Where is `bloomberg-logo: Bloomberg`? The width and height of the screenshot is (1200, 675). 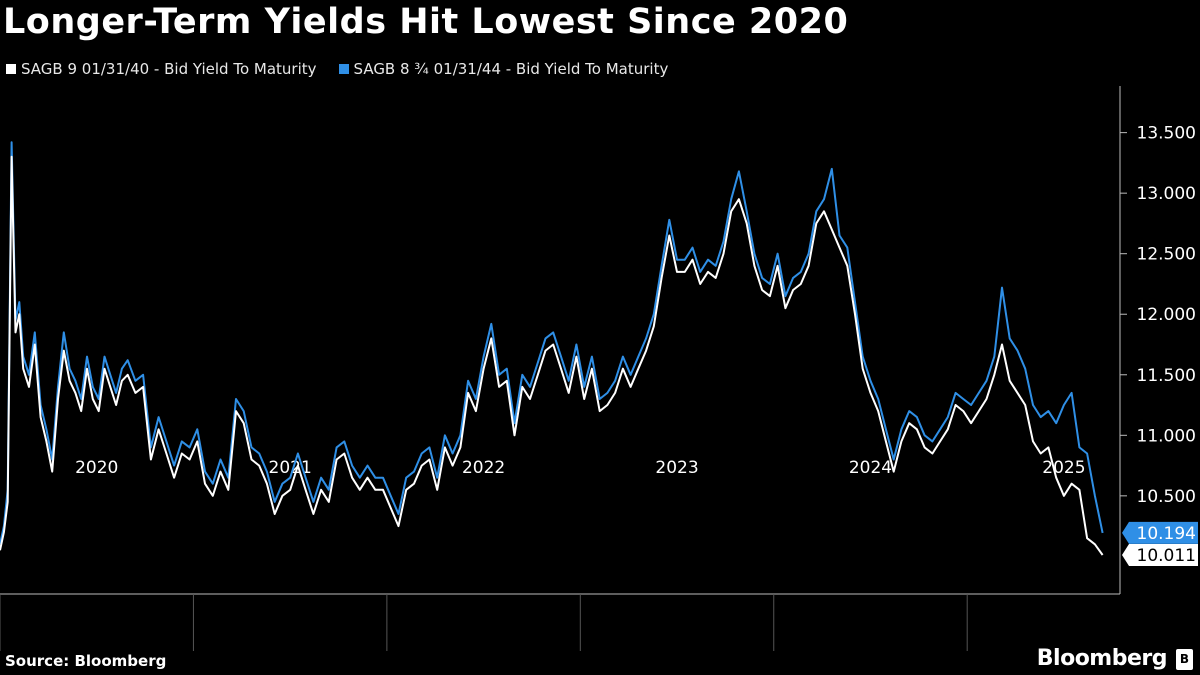 bloomberg-logo: Bloomberg is located at coordinates (1102, 658).